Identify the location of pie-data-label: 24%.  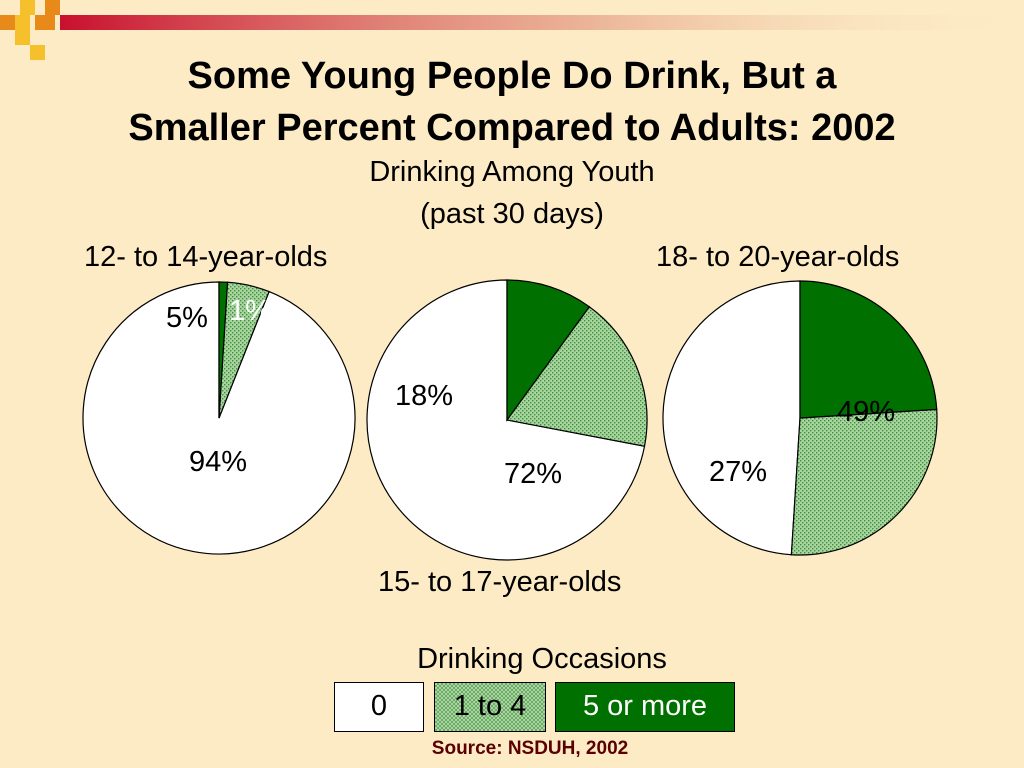
(756, 353).